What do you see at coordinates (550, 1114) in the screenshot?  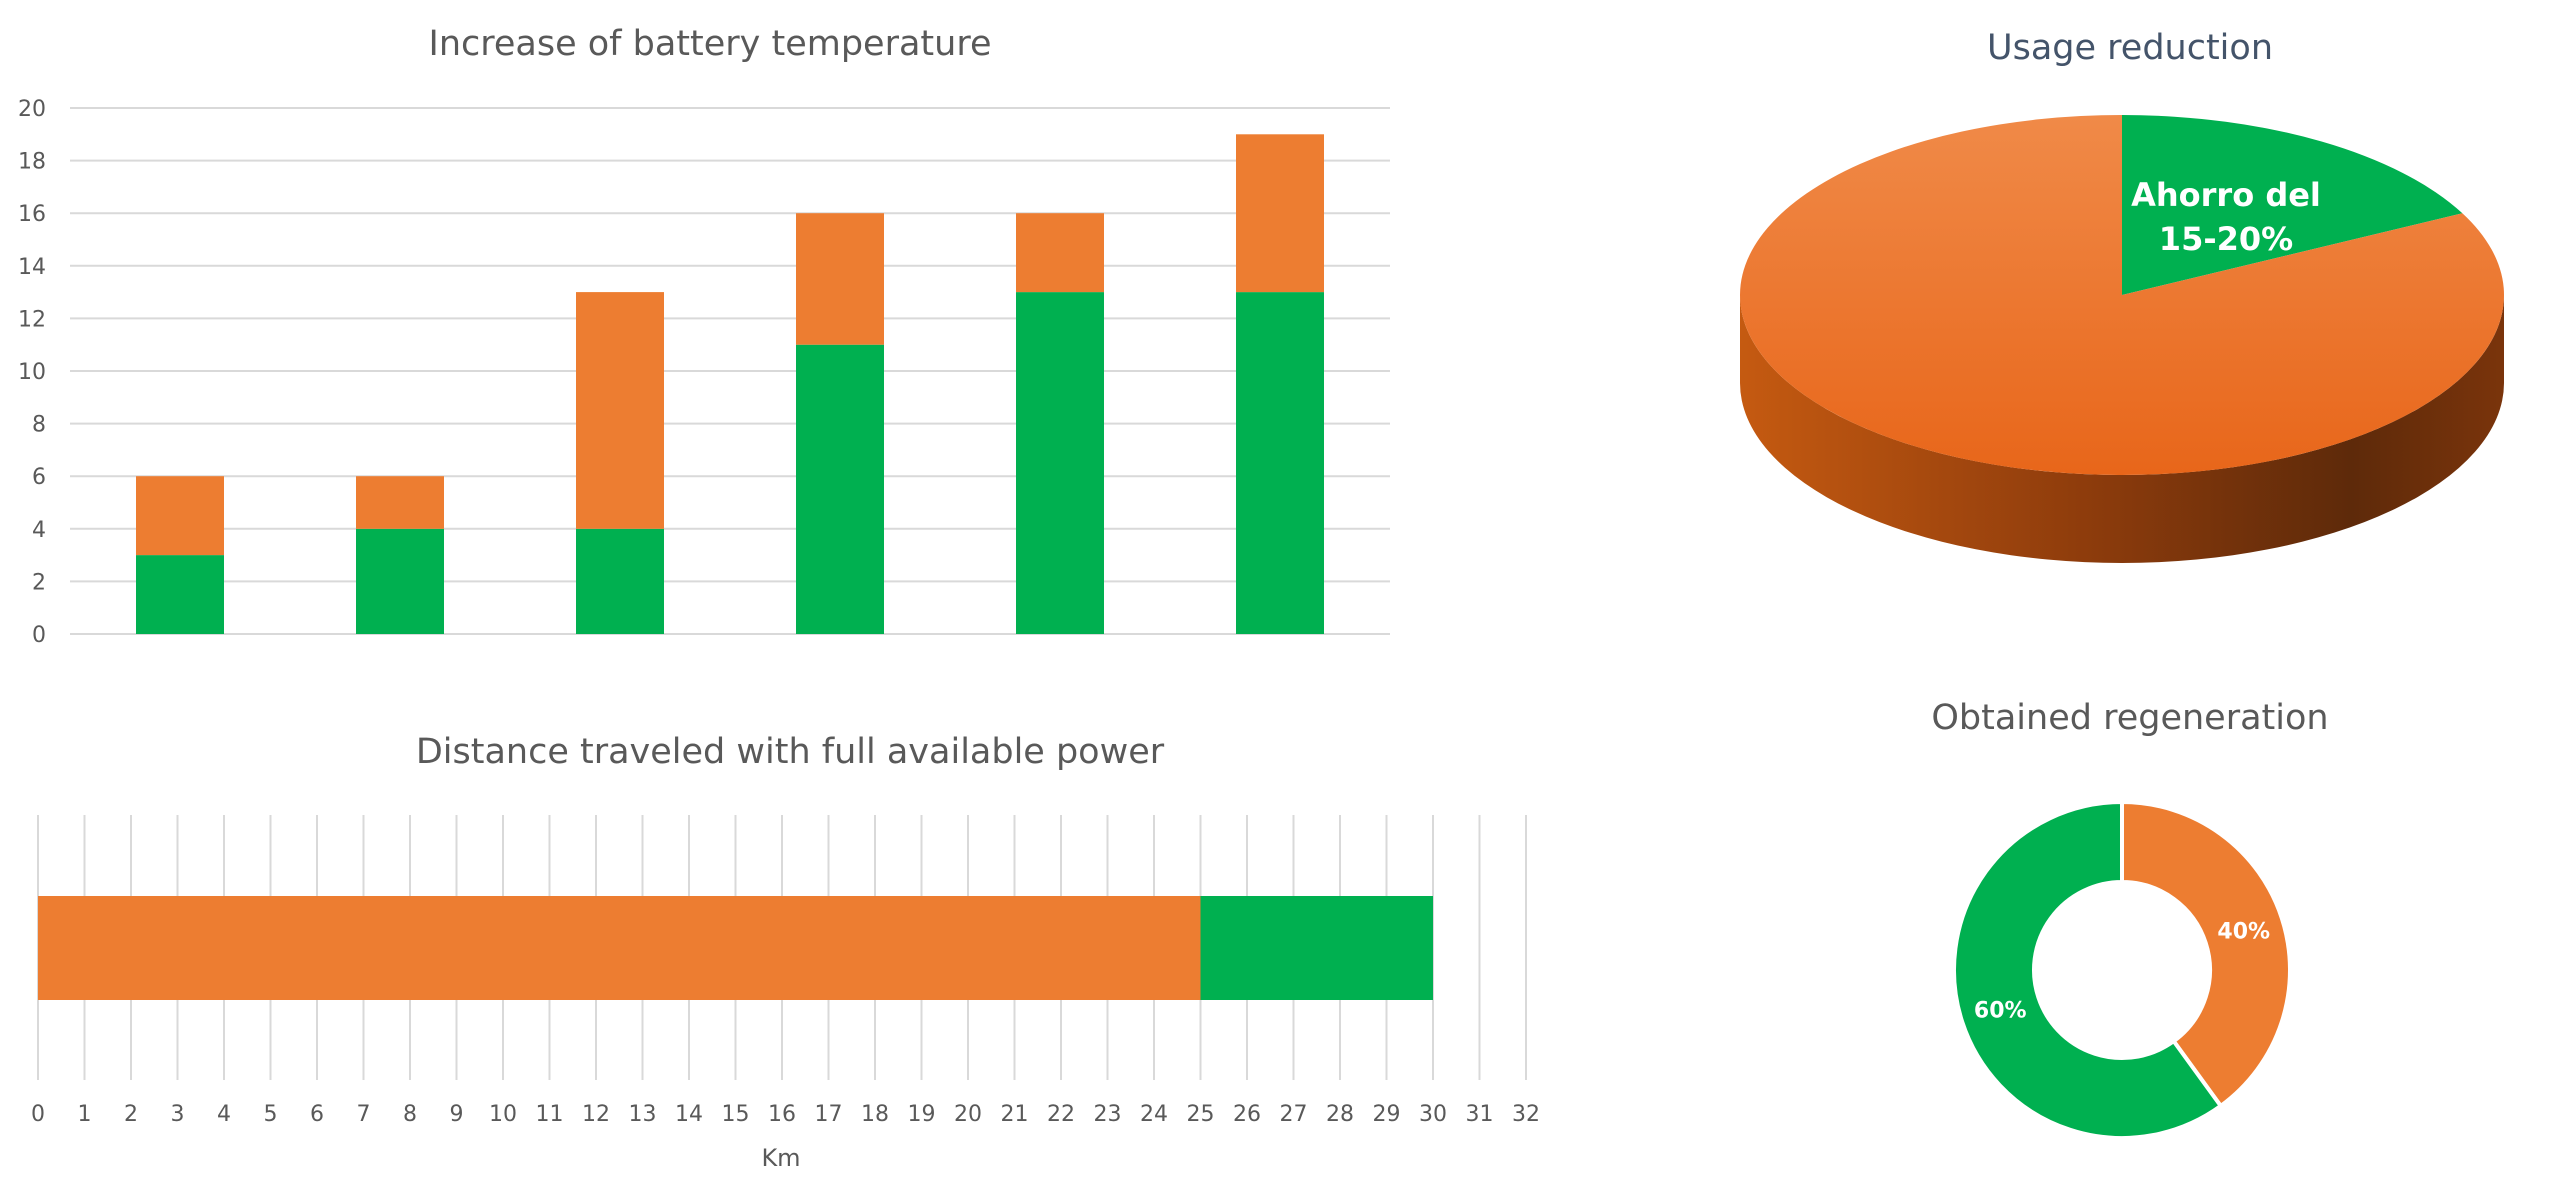 I see `x-tick-label: 11` at bounding box center [550, 1114].